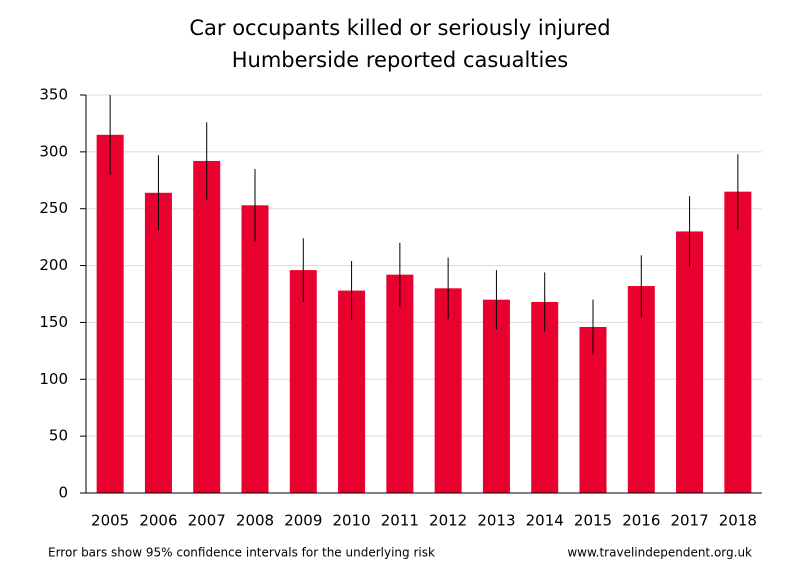  I want to click on x-tick-label: 2006, so click(158, 521).